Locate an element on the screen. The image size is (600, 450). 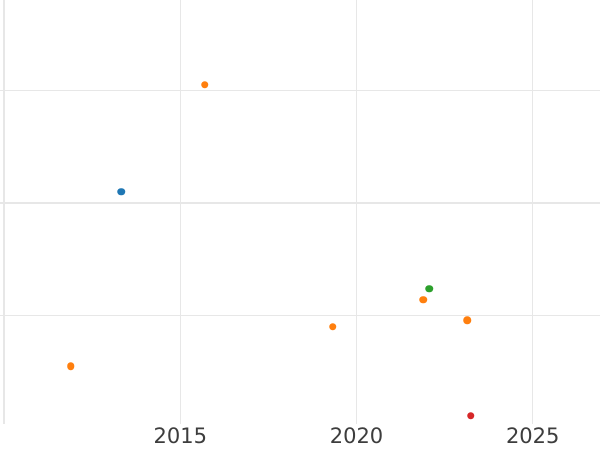
x-tick-label: 2025 is located at coordinates (532, 436).